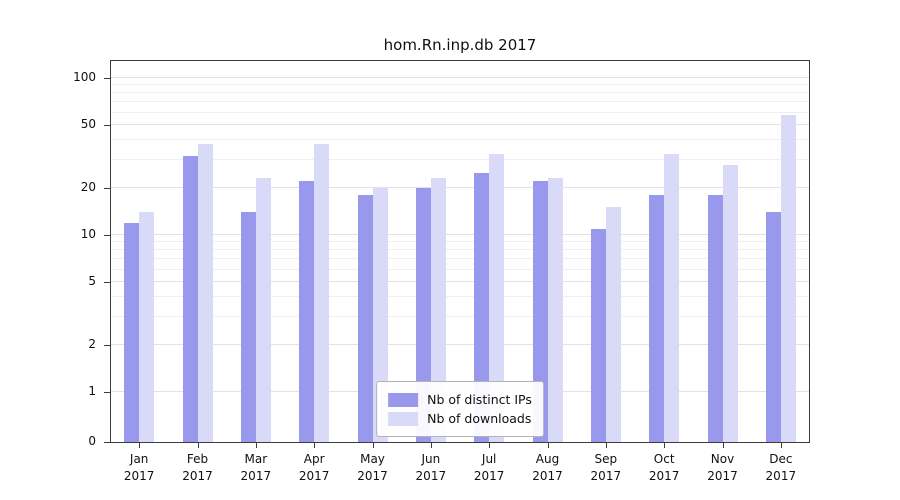 The width and height of the screenshot is (900, 500). I want to click on x-tick-label: Nov 2017, so click(722, 467).